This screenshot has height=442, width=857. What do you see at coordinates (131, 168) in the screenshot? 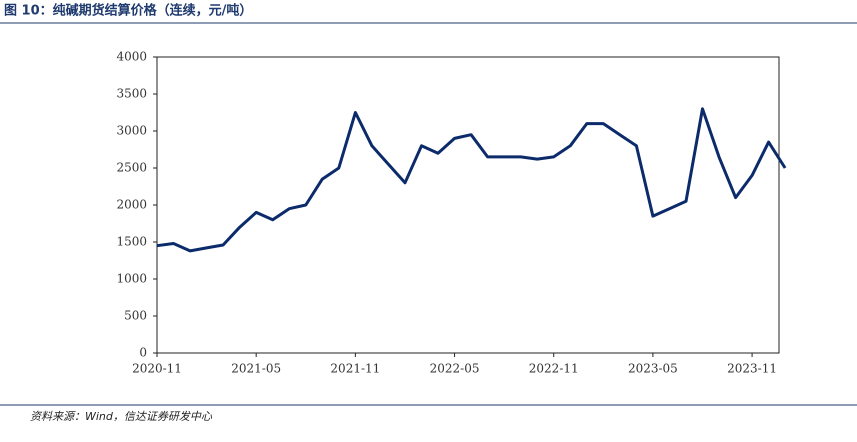
I see `y-tick-label: 2500` at bounding box center [131, 168].